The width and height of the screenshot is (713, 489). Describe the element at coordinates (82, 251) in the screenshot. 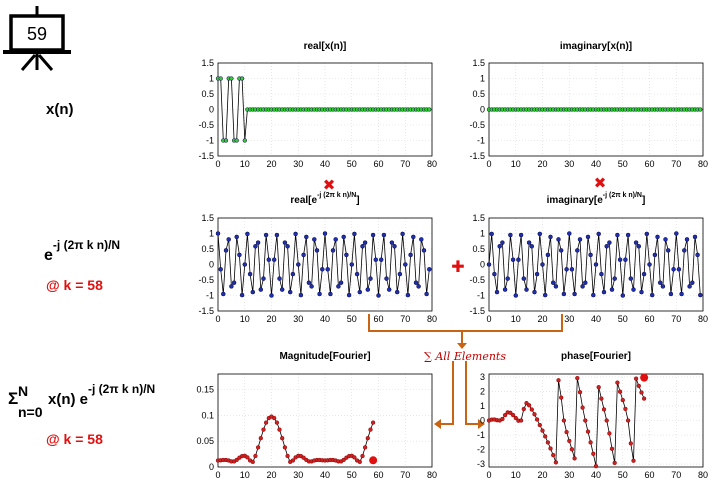

I see `kernel-label: e-j (2π k n)/N` at that location.